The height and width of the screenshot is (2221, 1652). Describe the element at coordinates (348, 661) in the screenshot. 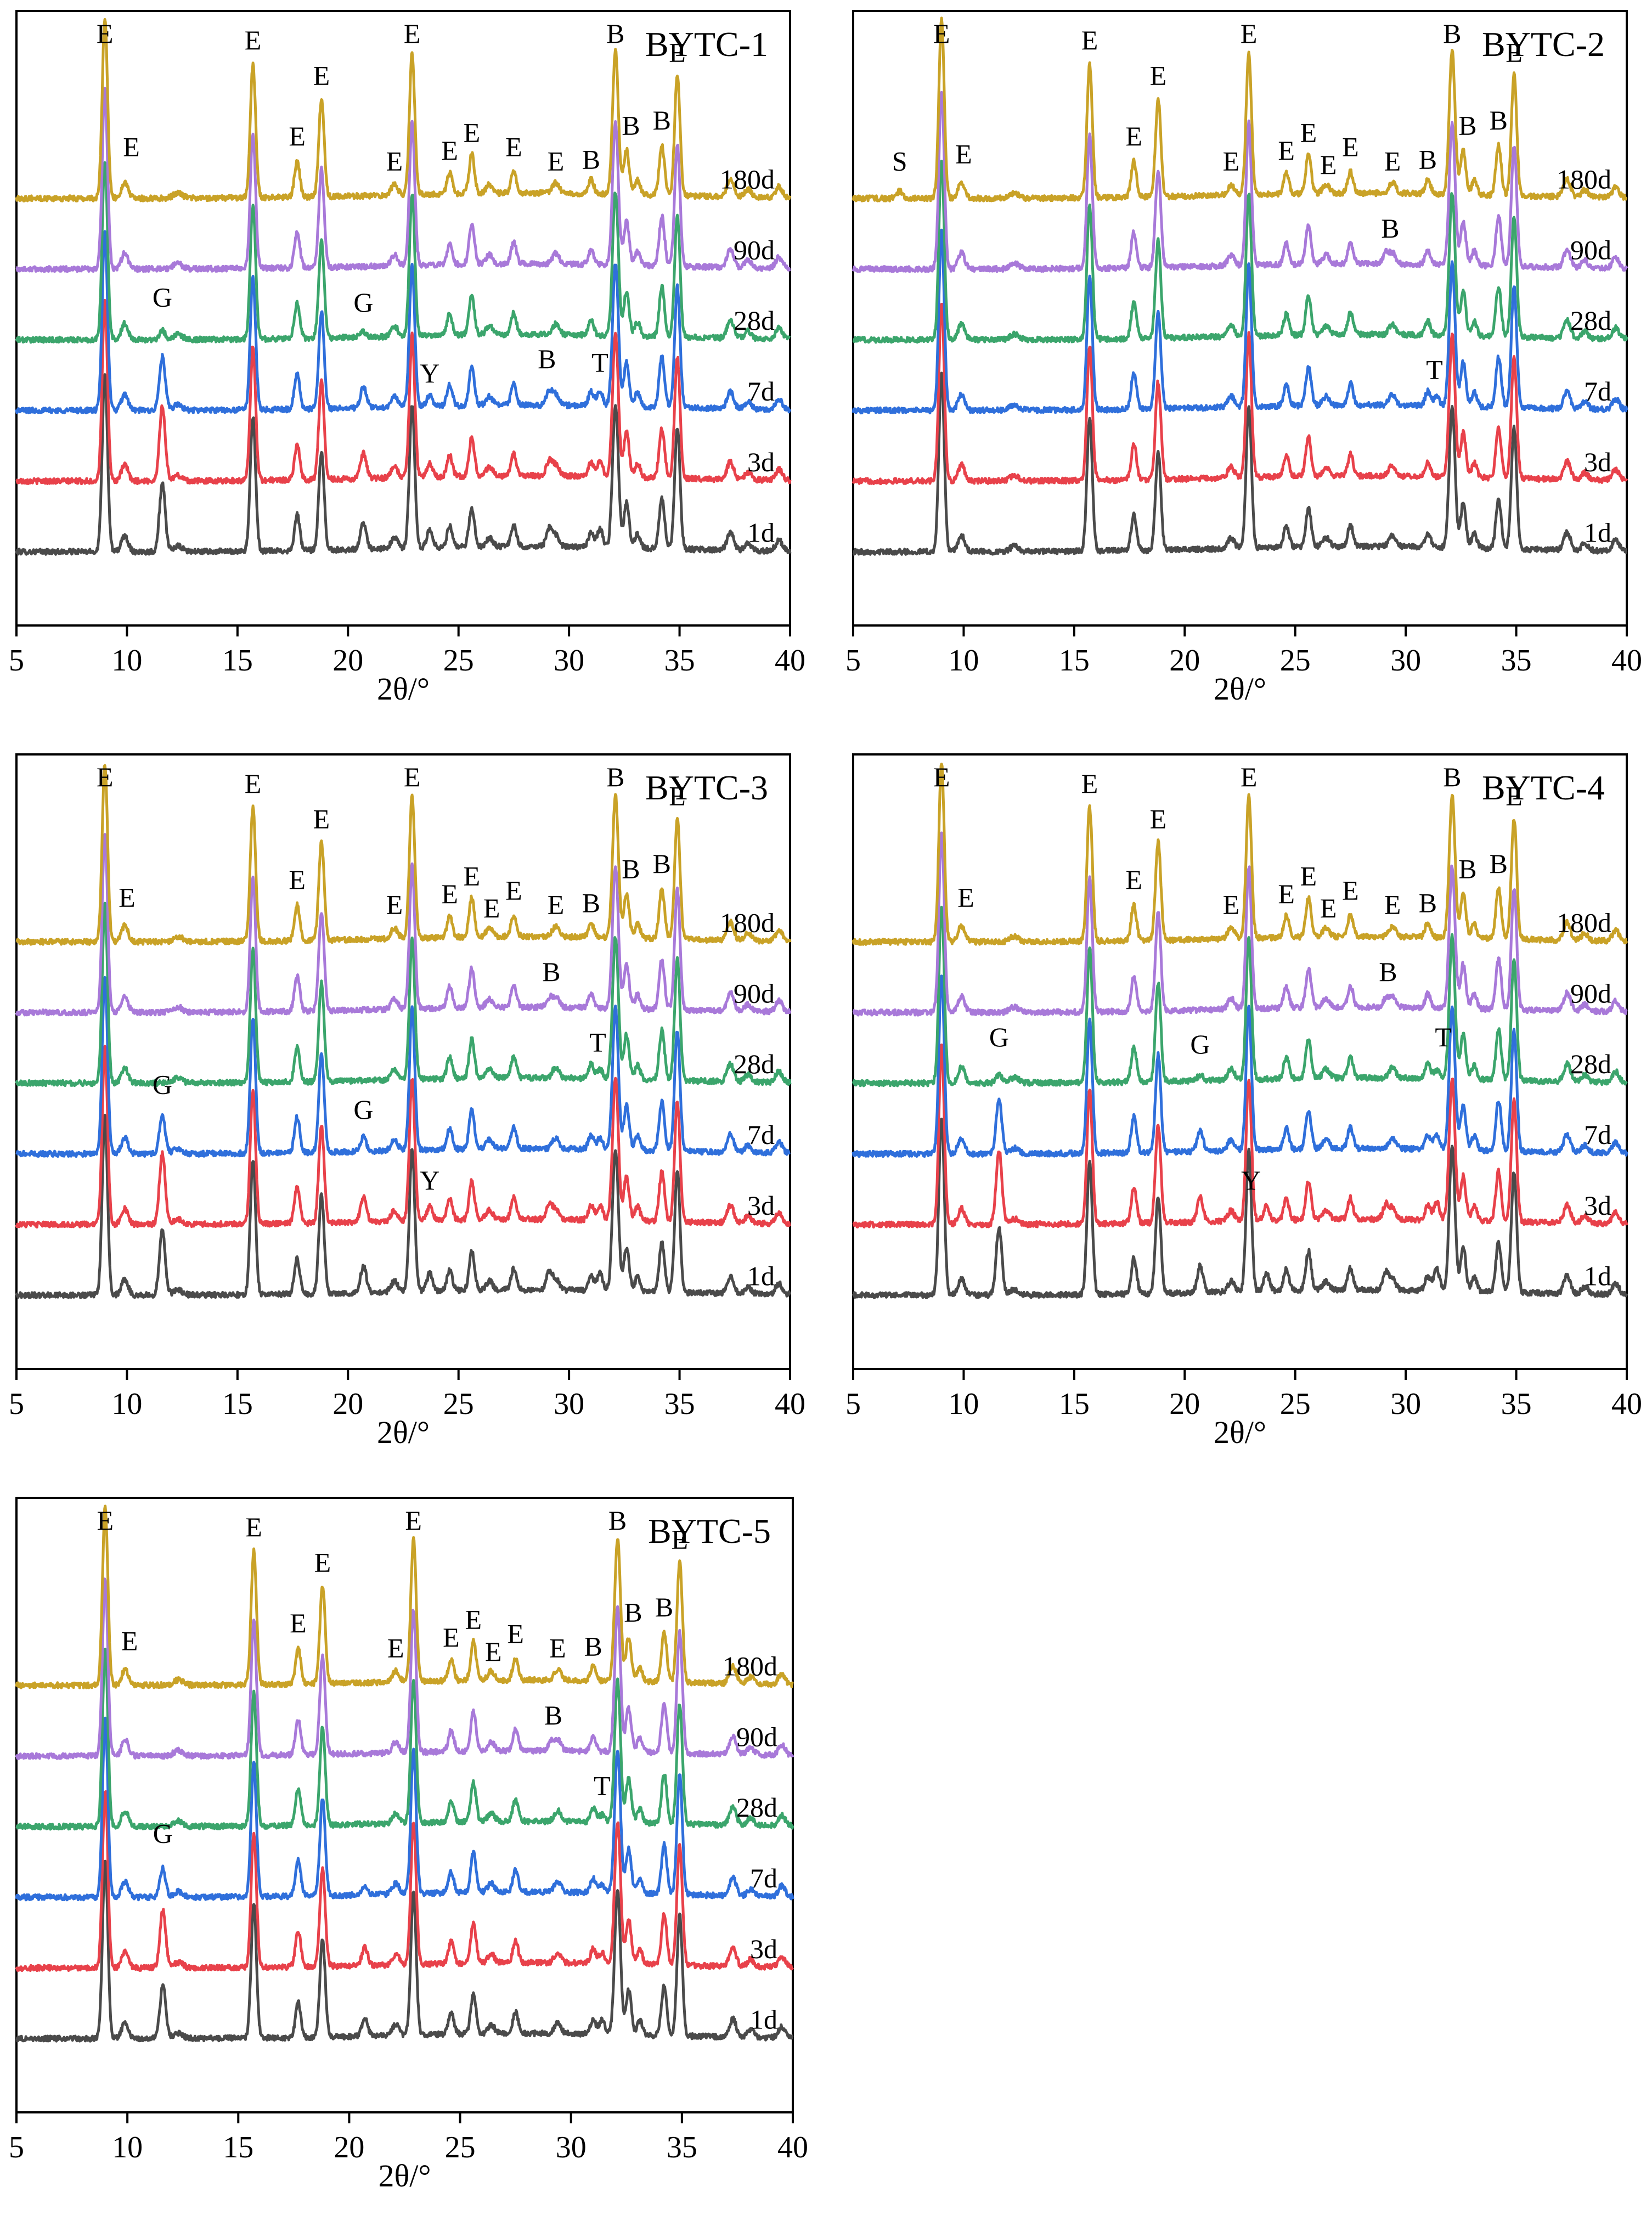

I see `x-tick-label: 20` at that location.